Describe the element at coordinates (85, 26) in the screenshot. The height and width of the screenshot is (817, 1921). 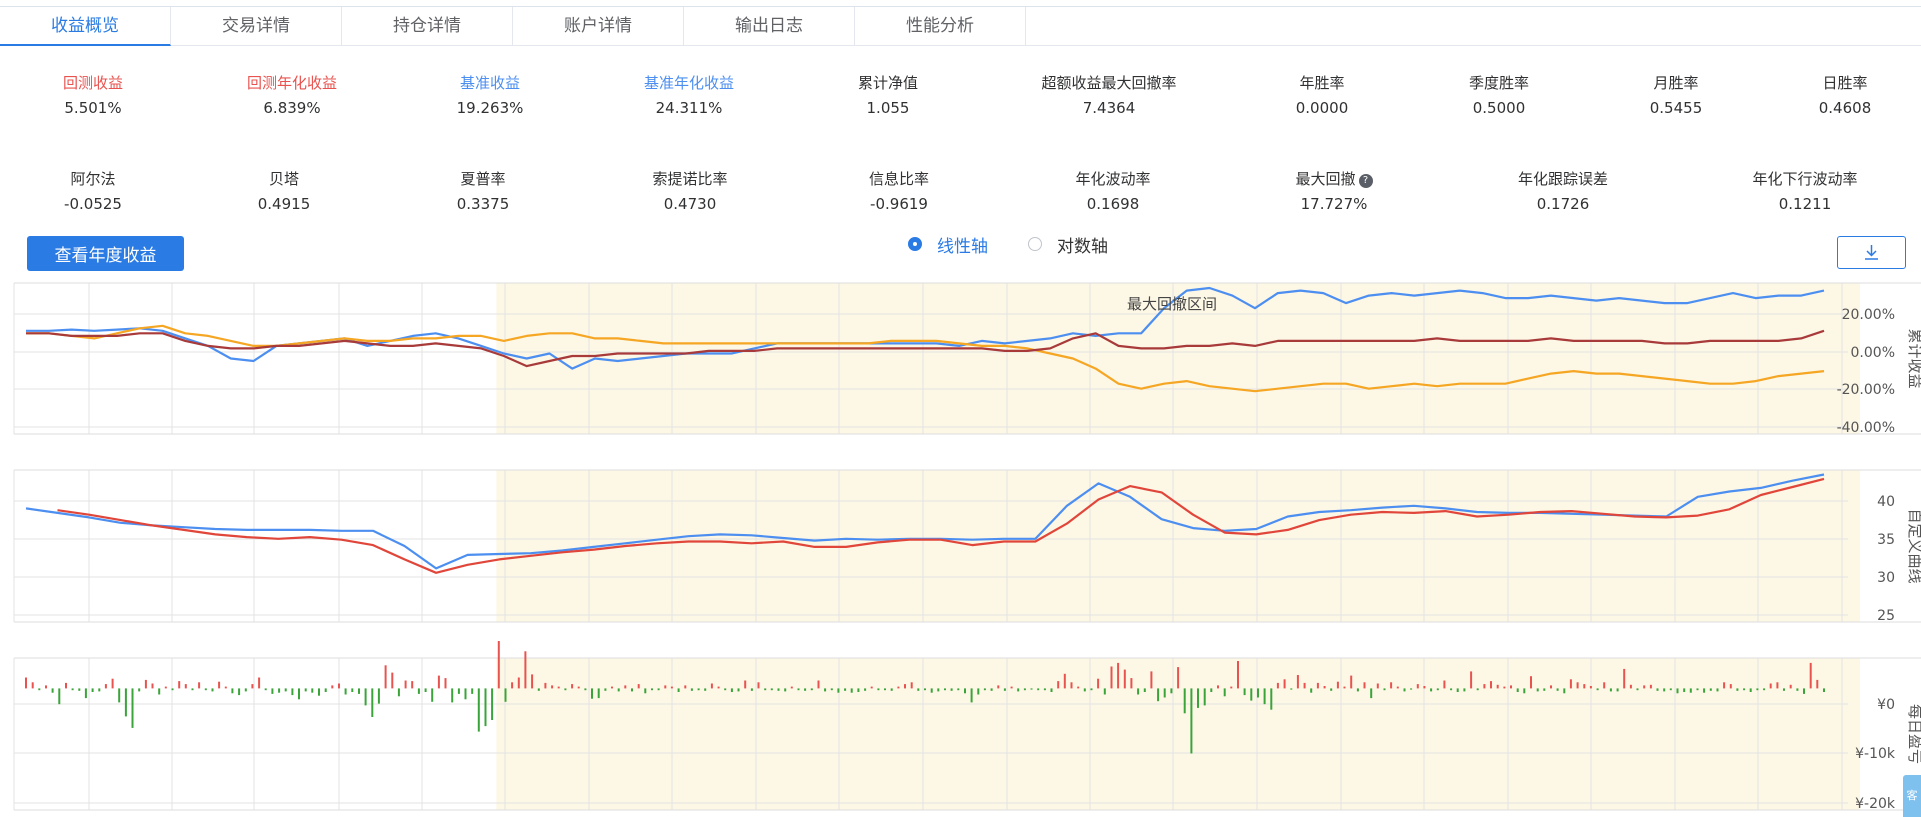
I see `tab-1: 收益概览` at that location.